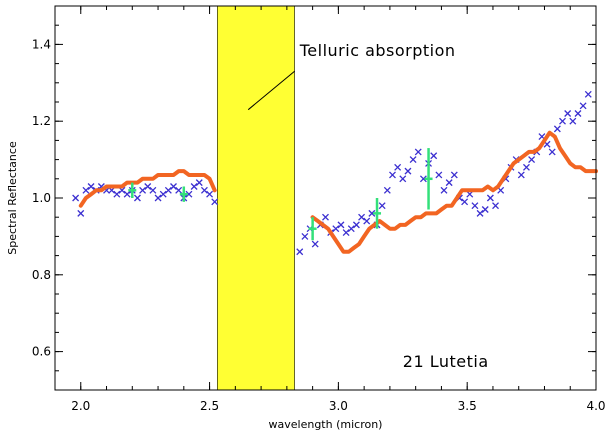 The image size is (605, 432). What do you see at coordinates (41, 44) in the screenshot?
I see `y-tick-label: 1.4` at bounding box center [41, 44].